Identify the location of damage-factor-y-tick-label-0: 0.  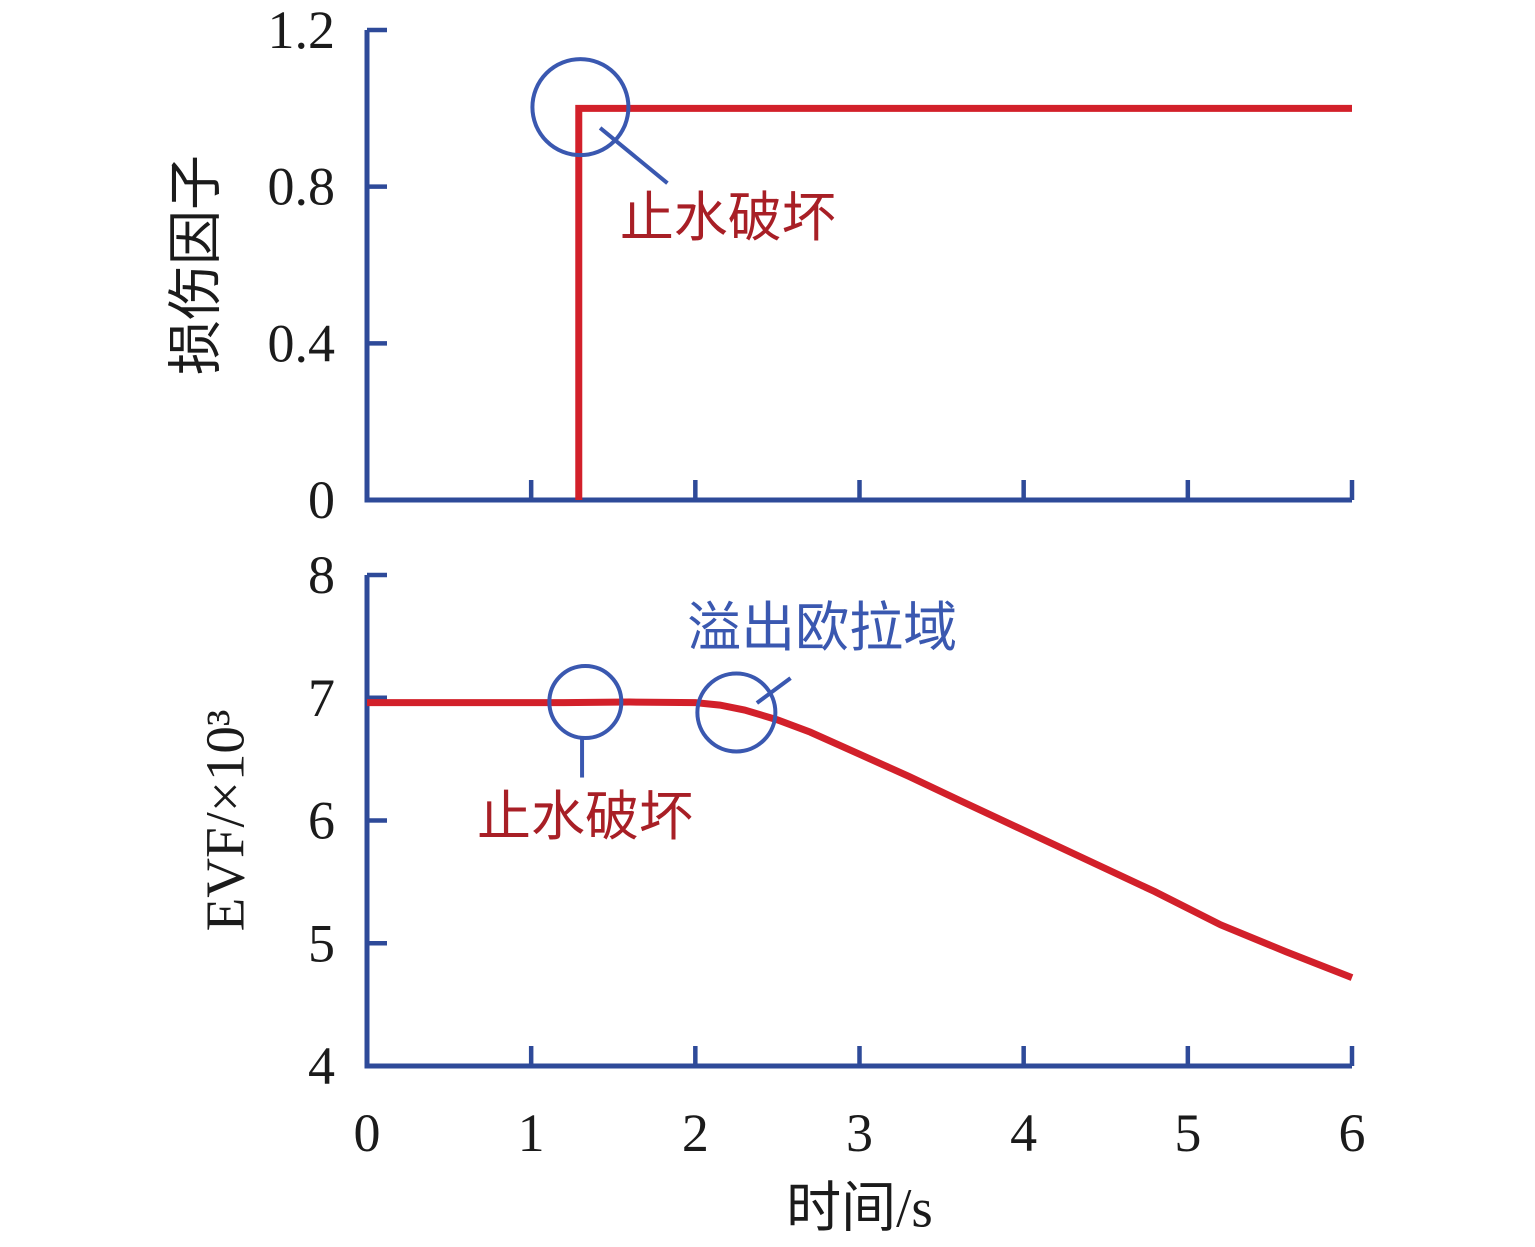
(321, 500).